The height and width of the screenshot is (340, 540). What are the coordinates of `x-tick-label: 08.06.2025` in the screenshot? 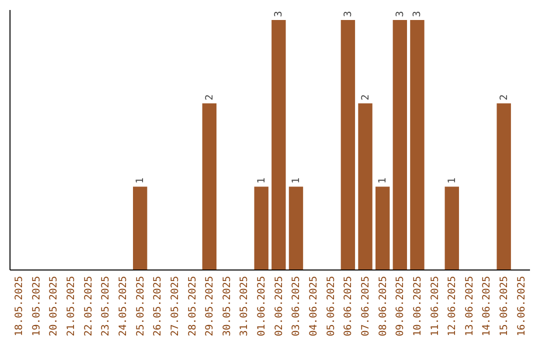 It's located at (383, 306).